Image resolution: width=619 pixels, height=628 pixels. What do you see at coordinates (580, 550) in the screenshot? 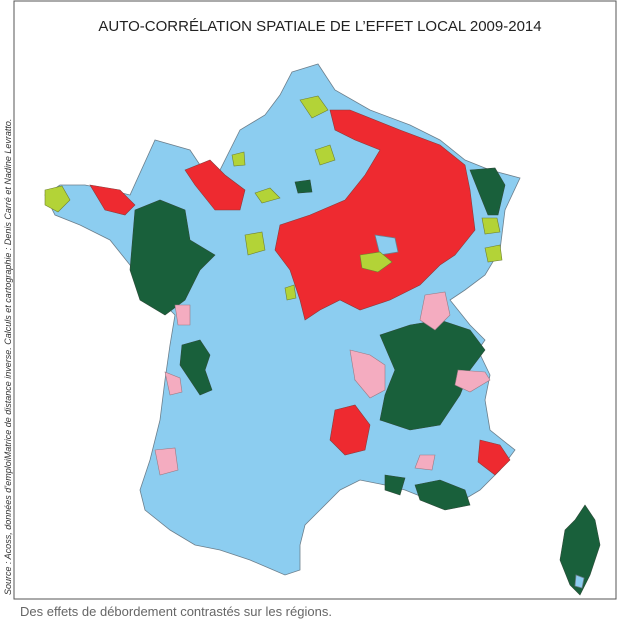
I see `corsica` at bounding box center [580, 550].